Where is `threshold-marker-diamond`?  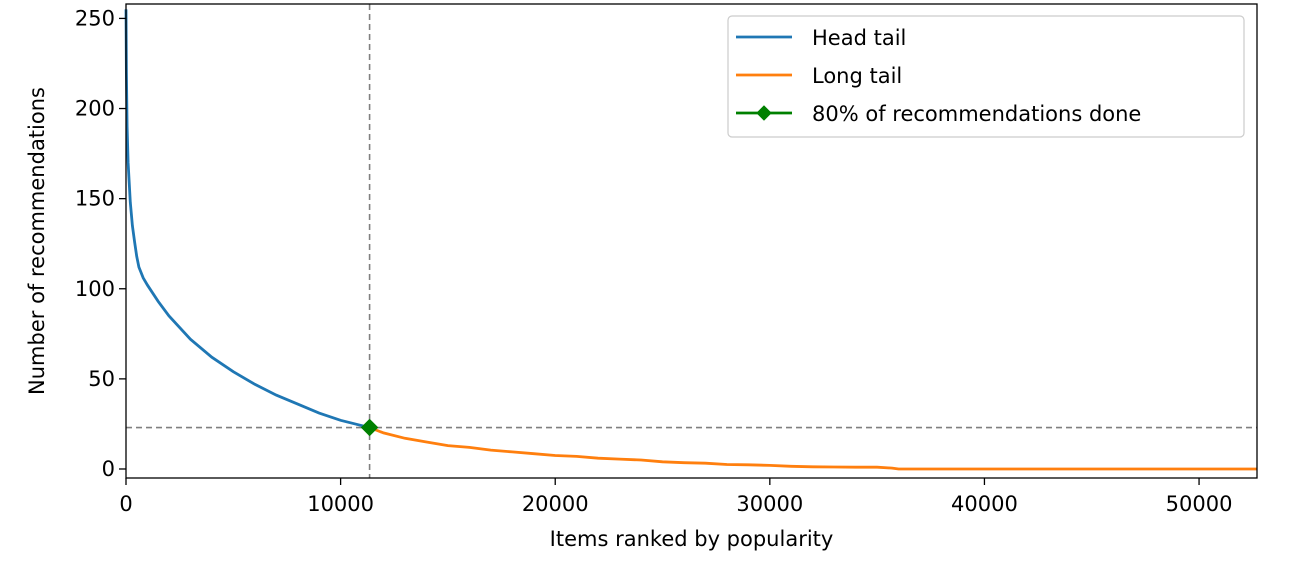
threshold-marker-diamond is located at coordinates (369, 427).